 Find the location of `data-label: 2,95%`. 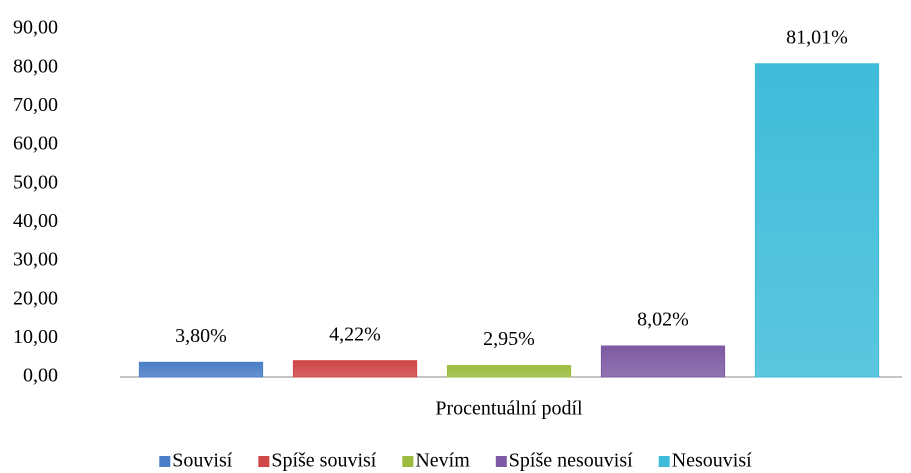

data-label: 2,95% is located at coordinates (509, 339).